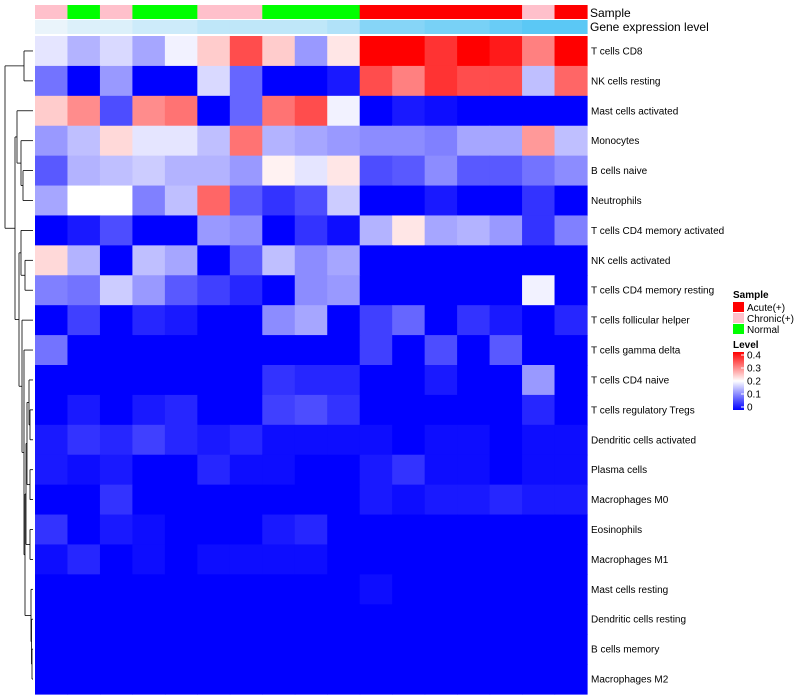 Image resolution: width=800 pixels, height=700 pixels. Describe the element at coordinates (636, 351) in the screenshot. I see `row-label: T cells gamma delta` at that location.